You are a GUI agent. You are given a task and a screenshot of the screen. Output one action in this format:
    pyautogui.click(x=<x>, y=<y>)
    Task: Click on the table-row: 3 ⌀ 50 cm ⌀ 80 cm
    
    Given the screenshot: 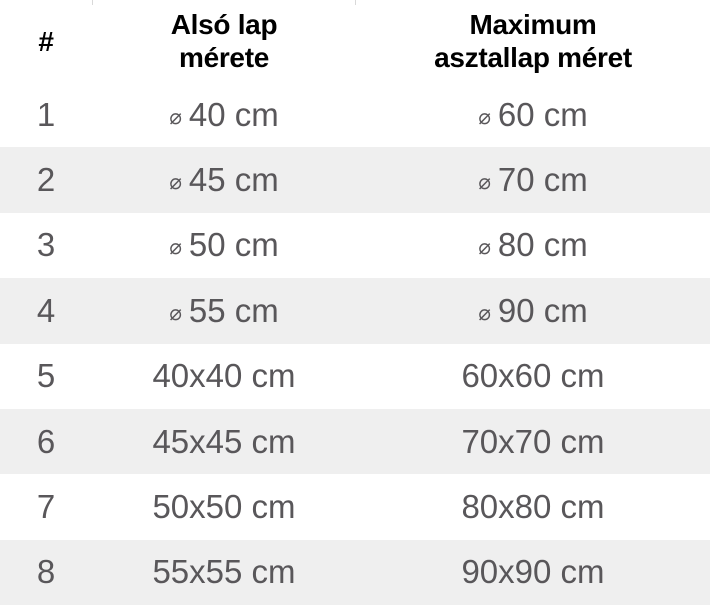 What is the action you would take?
    pyautogui.click(x=355, y=245)
    